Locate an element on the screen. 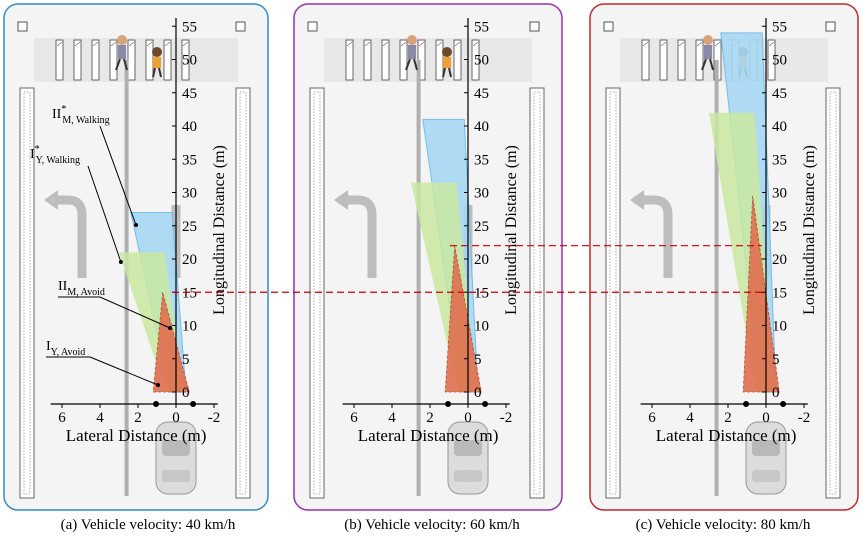 This screenshot has height=547, width=864. leader-II-M-avoid is located at coordinates (135, 312).